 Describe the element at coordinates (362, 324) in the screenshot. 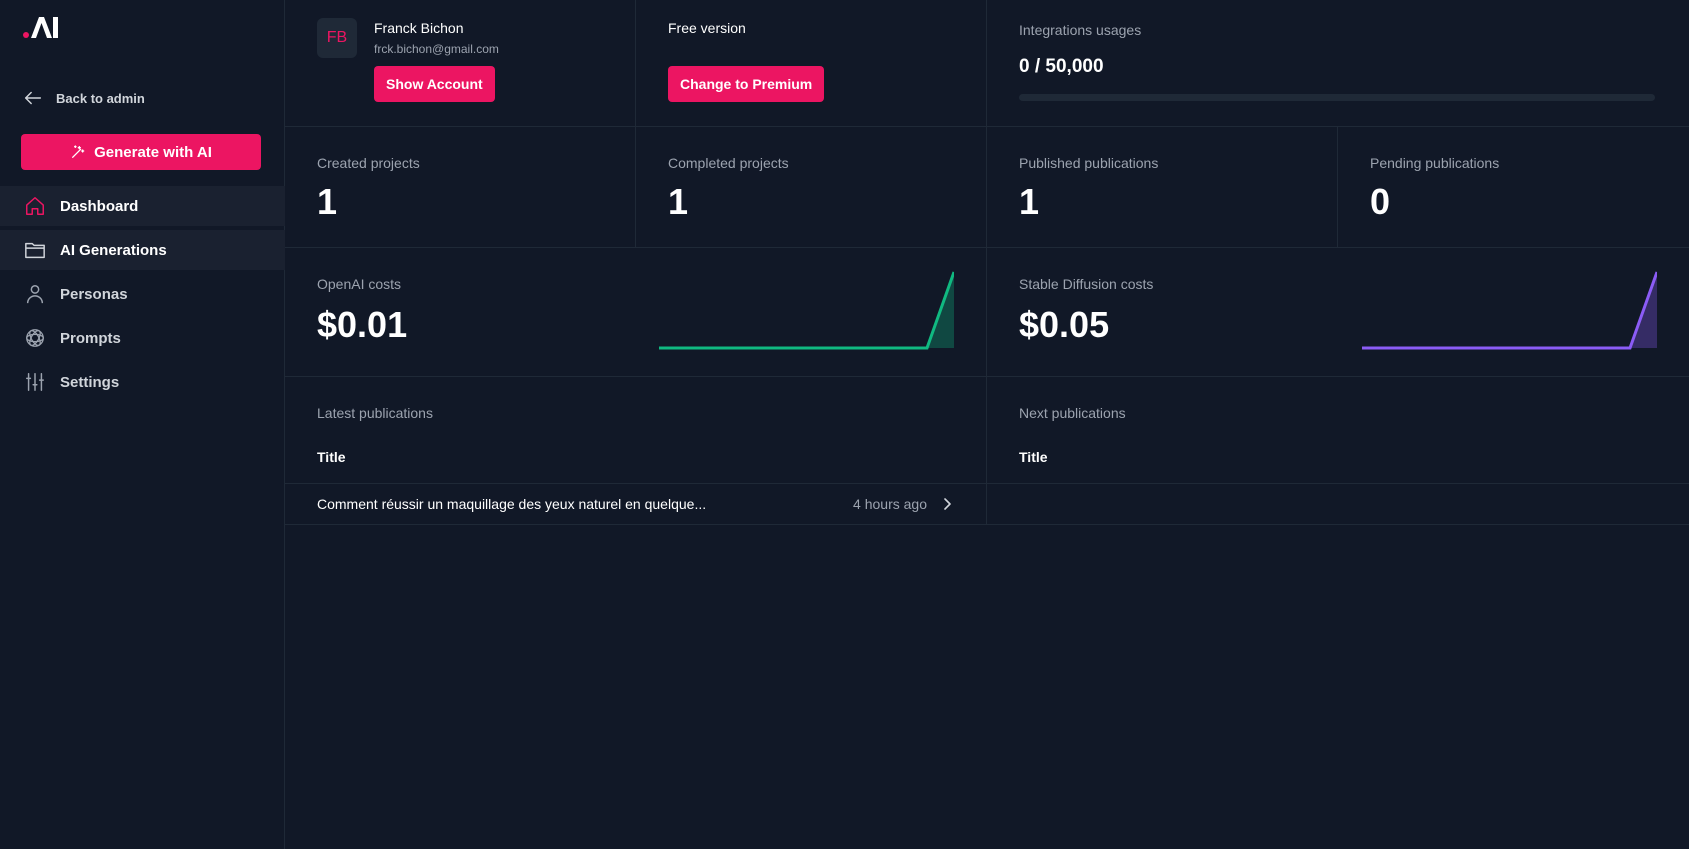

I see `cost-value: $0.01` at that location.